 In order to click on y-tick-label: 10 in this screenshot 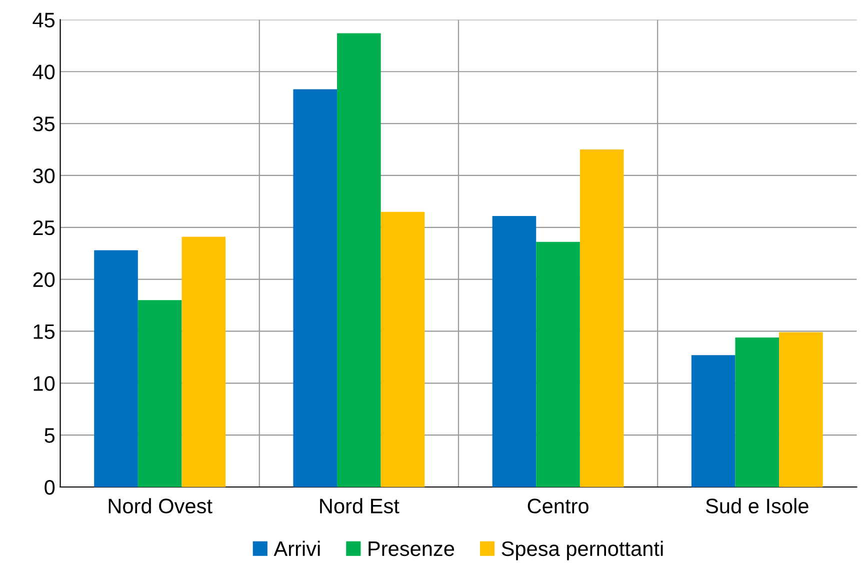, I will do `click(44, 383)`.